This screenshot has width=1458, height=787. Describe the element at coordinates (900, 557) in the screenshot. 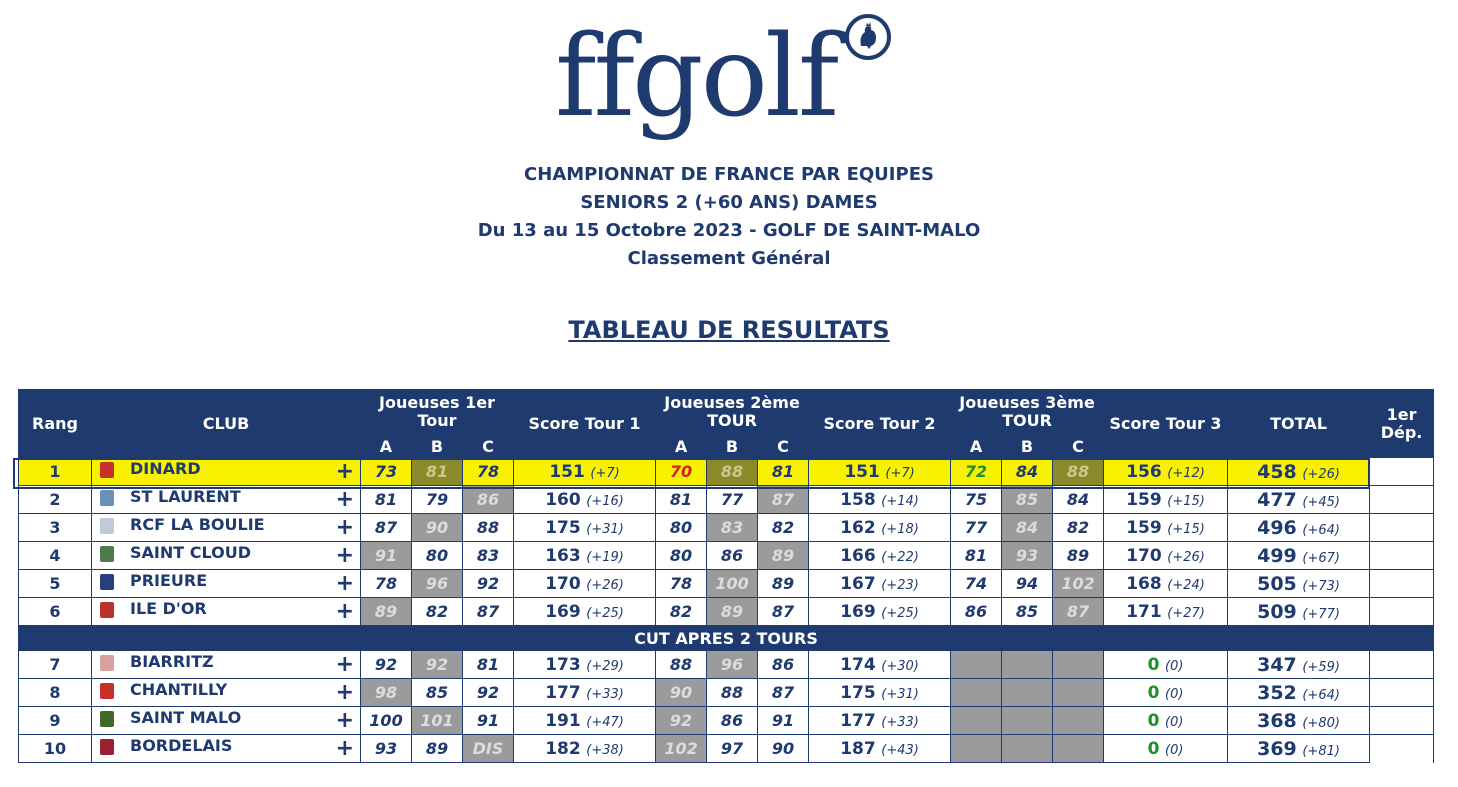

I see `round-par: (+22)` at that location.